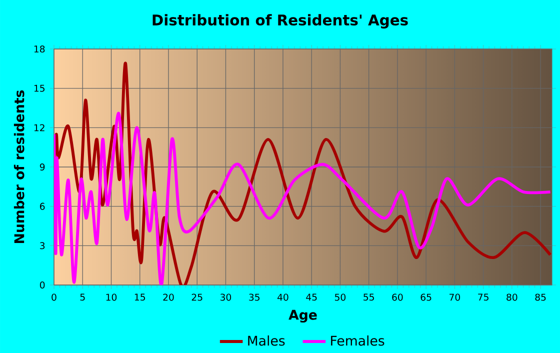  I want to click on x-tick-label: 45, so click(311, 297).